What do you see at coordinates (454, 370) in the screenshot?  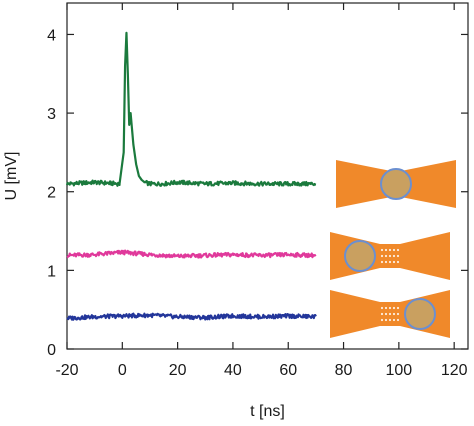 I see `x-tick-label: 120` at bounding box center [454, 370].